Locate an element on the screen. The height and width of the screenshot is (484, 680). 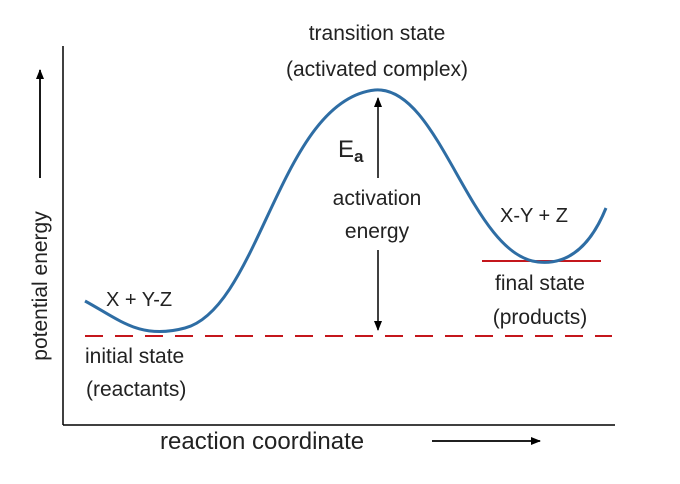
activation-energy-sublabel: energy is located at coordinates (377, 231).